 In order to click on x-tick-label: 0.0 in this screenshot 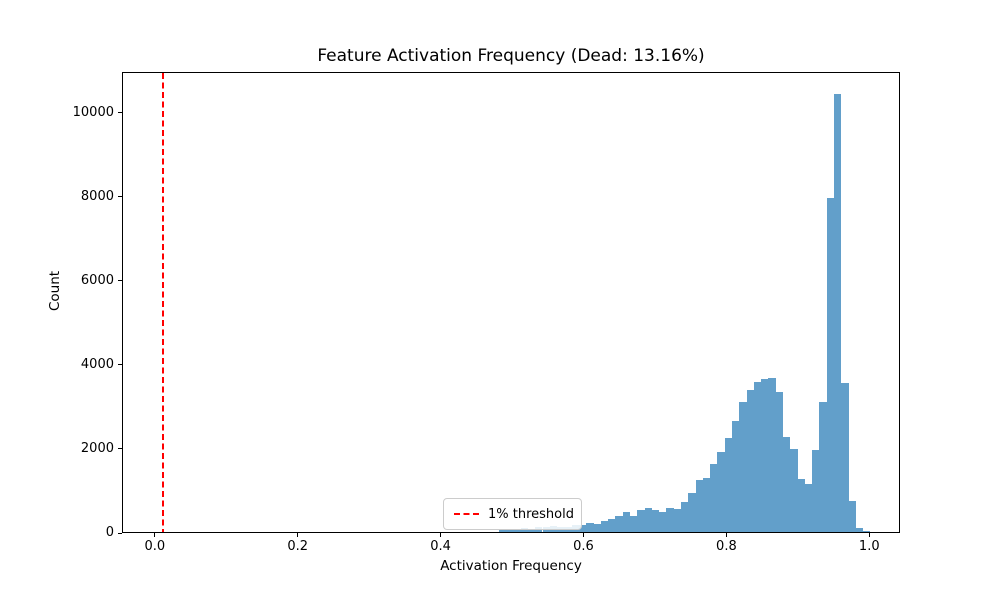, I will do `click(155, 546)`.